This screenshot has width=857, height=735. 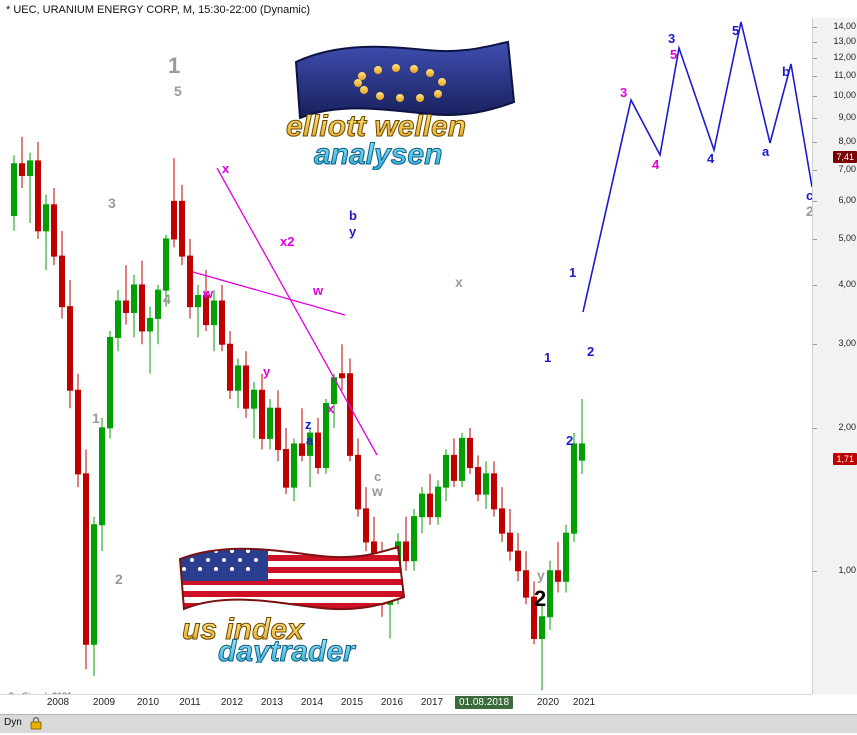 What do you see at coordinates (847, 141) in the screenshot?
I see `price-tick-label: 8,00` at bounding box center [847, 141].